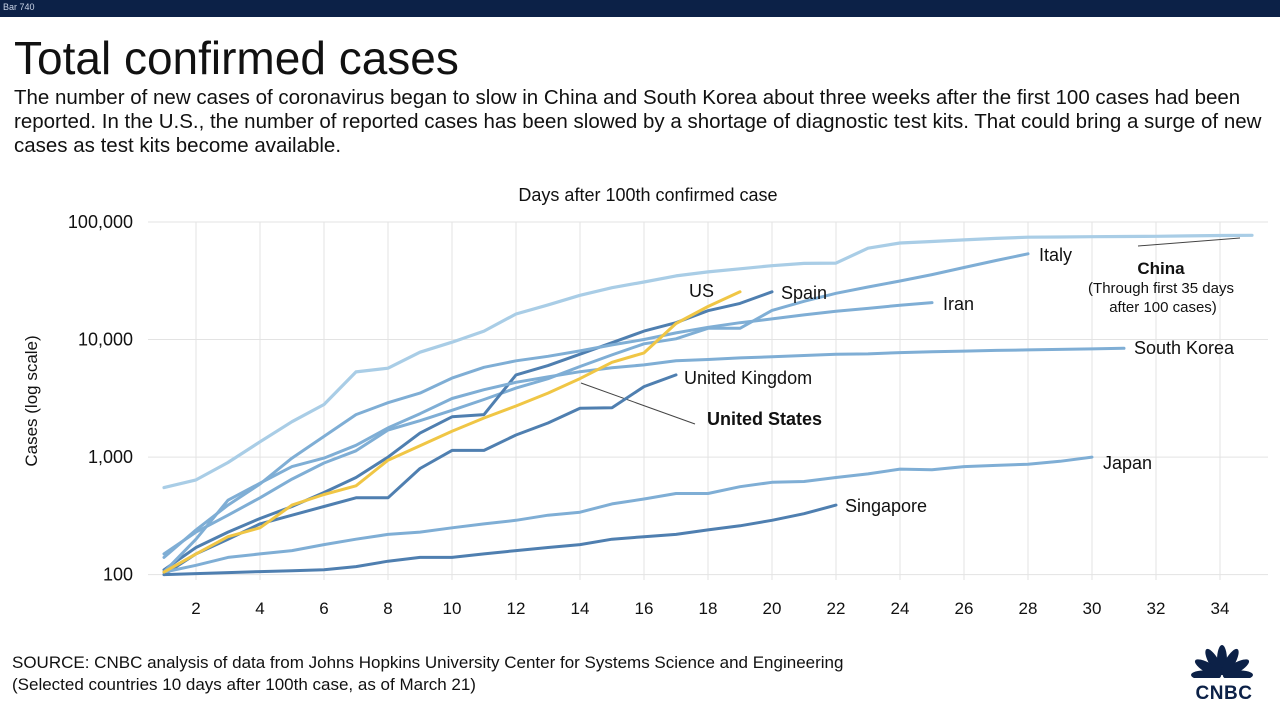 This screenshot has width=1280, height=719. What do you see at coordinates (1224, 693) in the screenshot?
I see `cnbc-logo-text: CNBC` at bounding box center [1224, 693].